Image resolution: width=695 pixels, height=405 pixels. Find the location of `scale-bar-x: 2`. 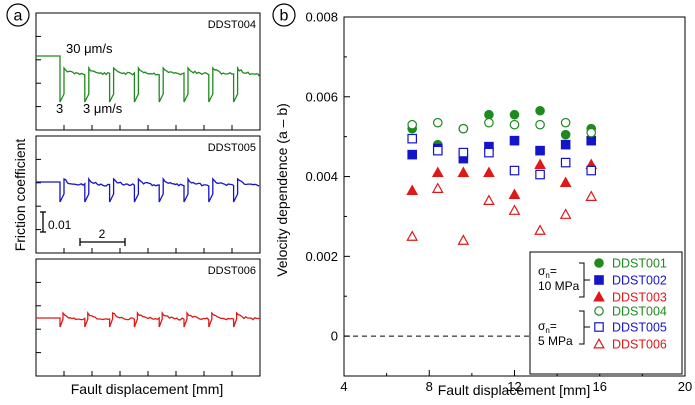

scale-bar-x: 2 is located at coordinates (102, 236).